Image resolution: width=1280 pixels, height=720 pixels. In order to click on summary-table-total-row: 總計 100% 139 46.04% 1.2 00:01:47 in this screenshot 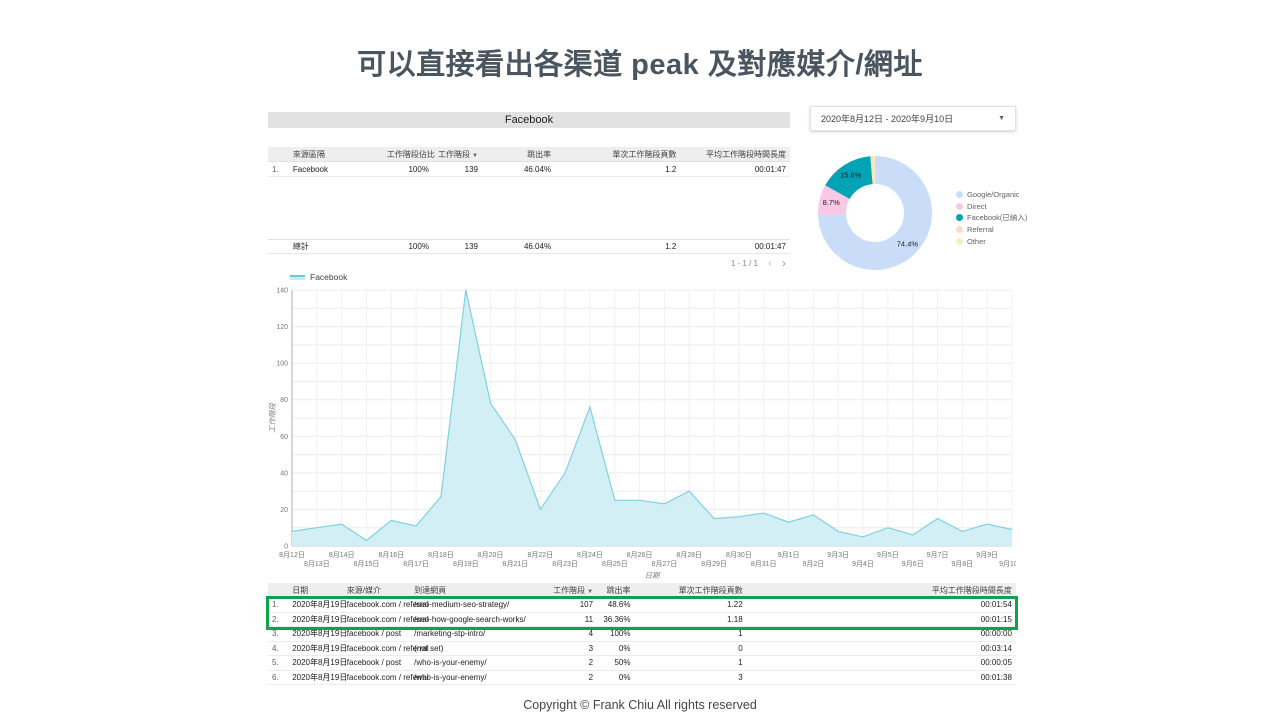, I will do `click(529, 246)`.